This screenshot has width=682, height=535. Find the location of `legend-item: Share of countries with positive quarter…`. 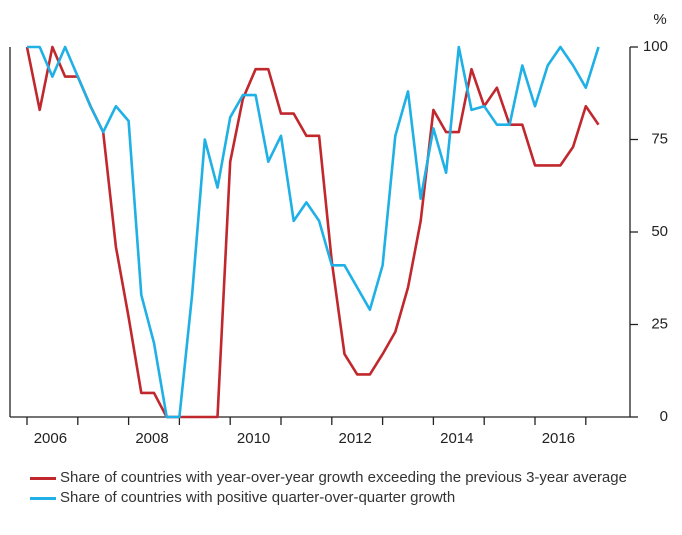

legend-item: Share of countries with positive quarter… is located at coordinates (350, 498).